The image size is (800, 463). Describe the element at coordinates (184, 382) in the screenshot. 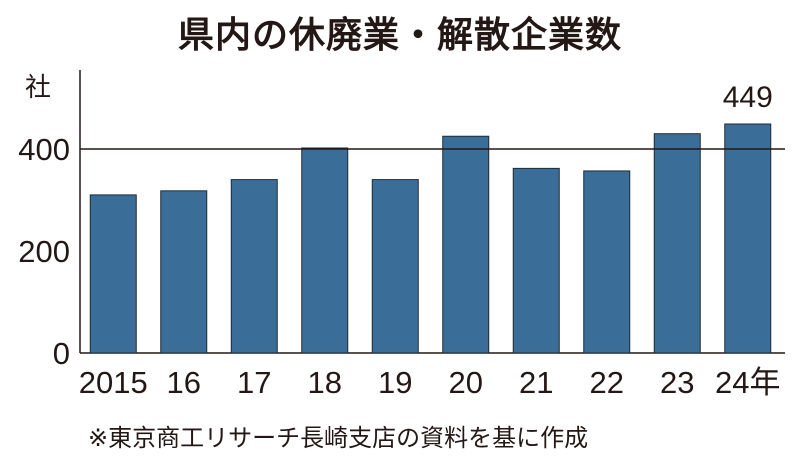

I see `x-tick-label: 16` at that location.